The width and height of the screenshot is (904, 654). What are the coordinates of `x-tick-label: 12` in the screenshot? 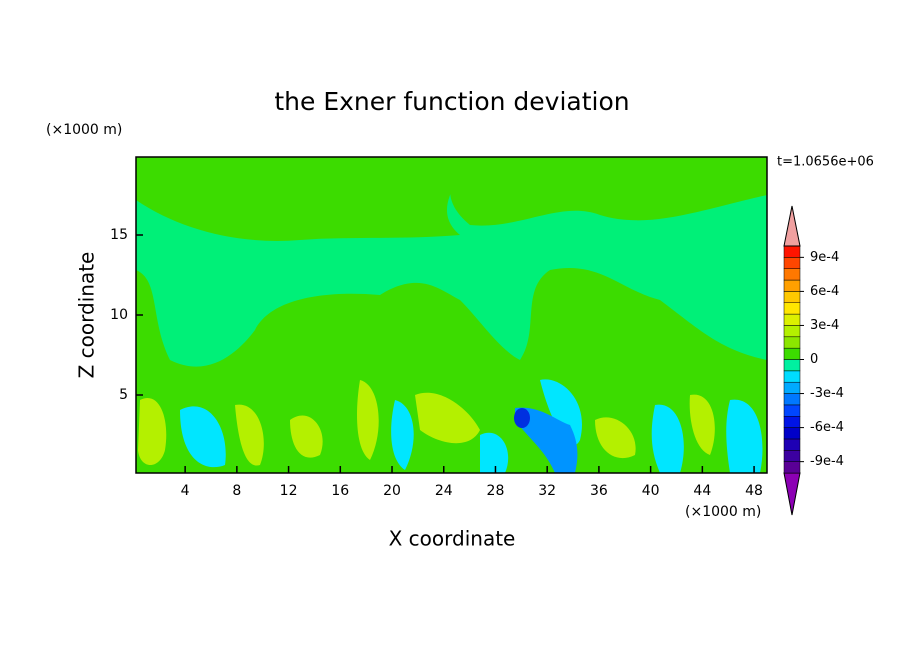 It's located at (289, 491).